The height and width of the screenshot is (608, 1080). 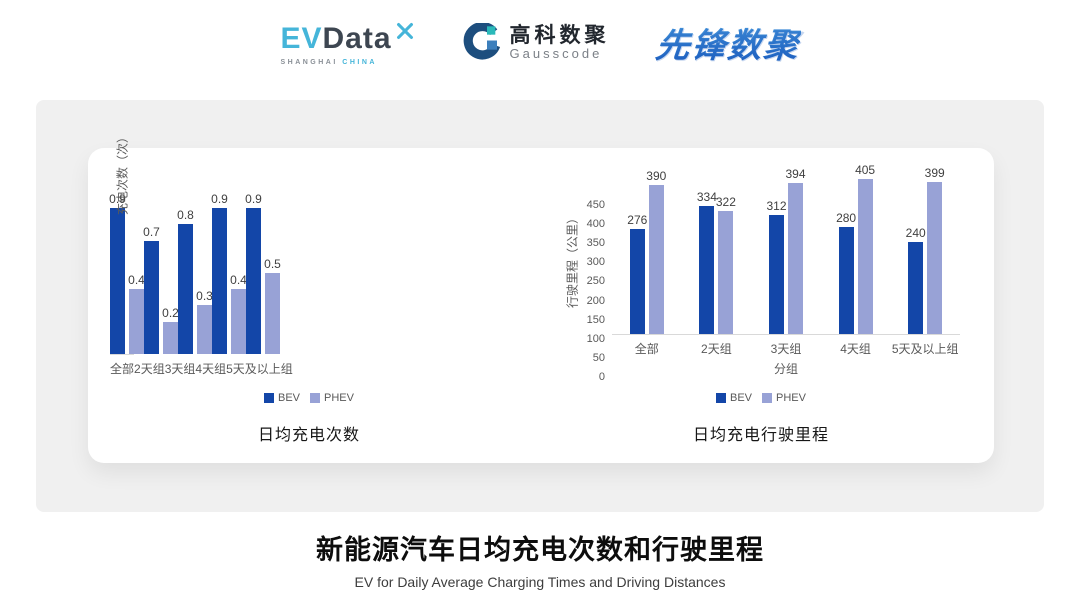 I want to click on value-label: 399, so click(x=934, y=172).